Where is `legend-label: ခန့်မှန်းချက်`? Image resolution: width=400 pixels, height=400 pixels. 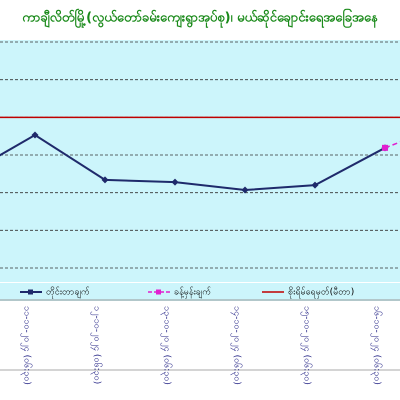 legend-label: ခန့်မှန်းချက် is located at coordinates (193, 293).